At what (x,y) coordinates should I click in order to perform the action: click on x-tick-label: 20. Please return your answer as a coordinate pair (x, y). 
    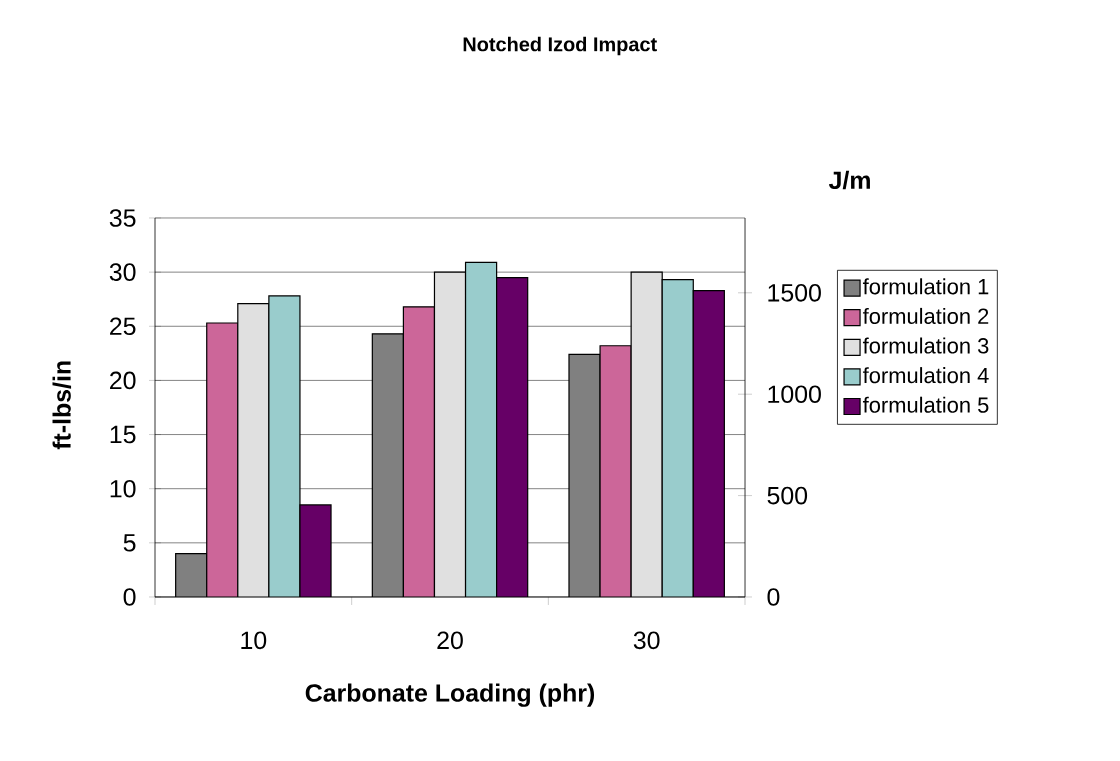
    Looking at the image, I should click on (450, 640).